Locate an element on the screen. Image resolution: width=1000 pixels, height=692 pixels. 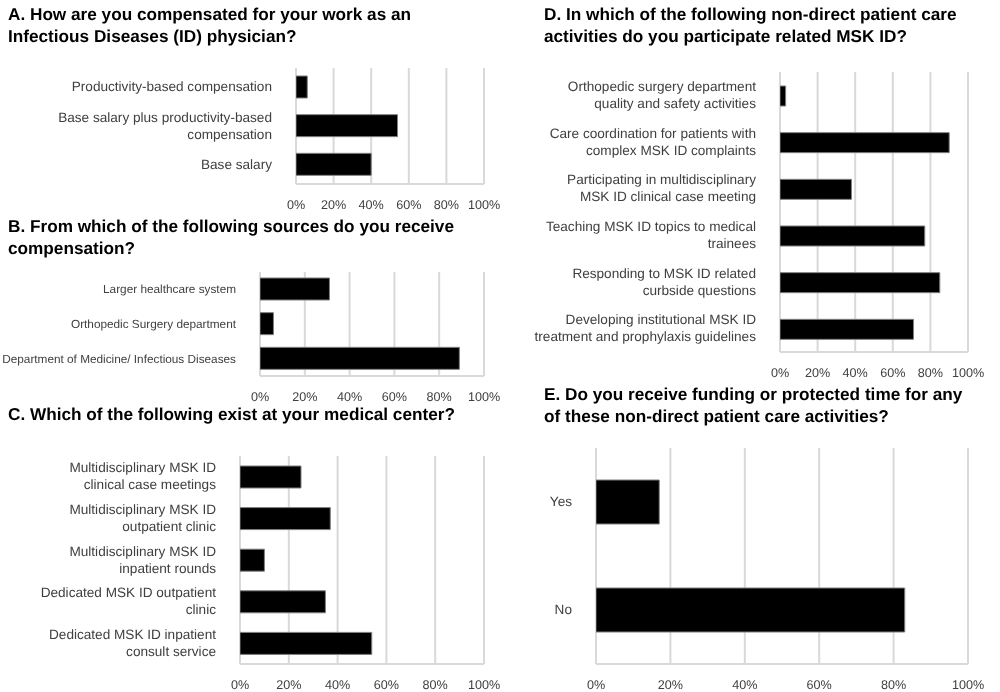
chart-title: B. From which of the following sources do you receive compensation? is located at coordinates (231, 238).